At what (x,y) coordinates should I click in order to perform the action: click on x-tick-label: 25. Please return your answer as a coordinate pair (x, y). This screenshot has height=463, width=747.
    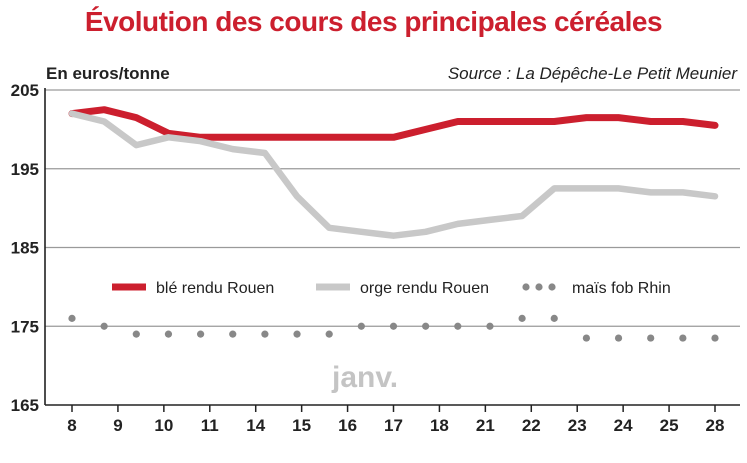
    Looking at the image, I should click on (669, 425).